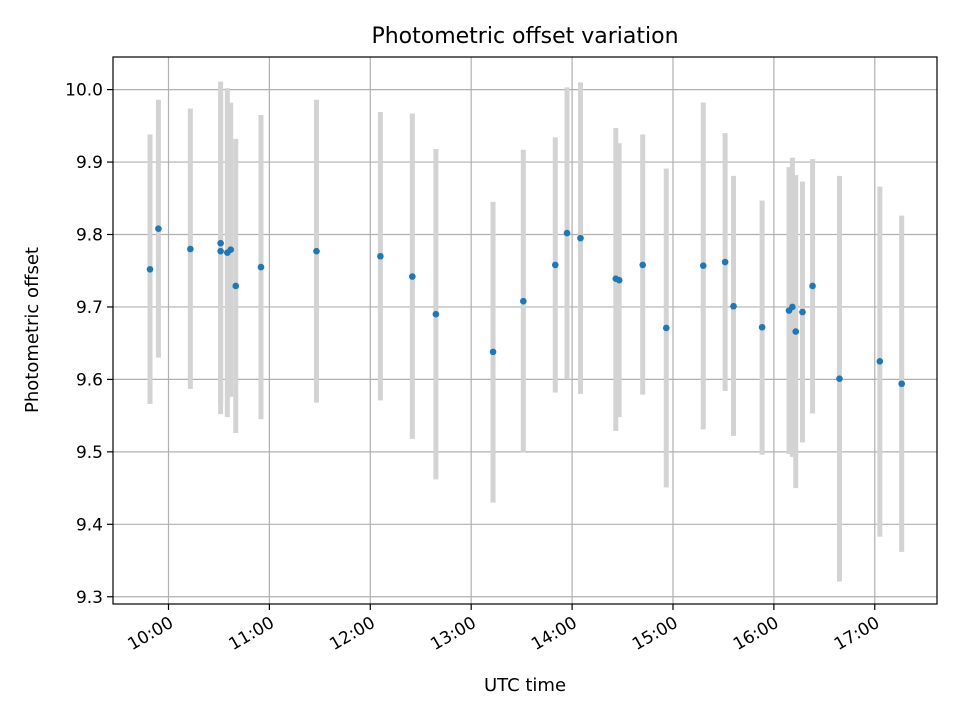 The height and width of the screenshot is (720, 960). What do you see at coordinates (89, 380) in the screenshot?
I see `y-tick-label: 9.6` at bounding box center [89, 380].